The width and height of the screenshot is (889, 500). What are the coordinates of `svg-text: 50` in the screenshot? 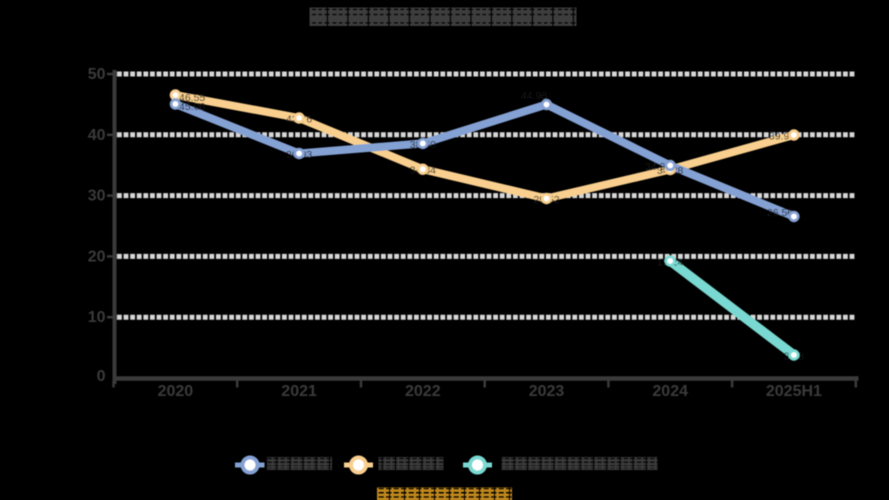 It's located at (97, 74).